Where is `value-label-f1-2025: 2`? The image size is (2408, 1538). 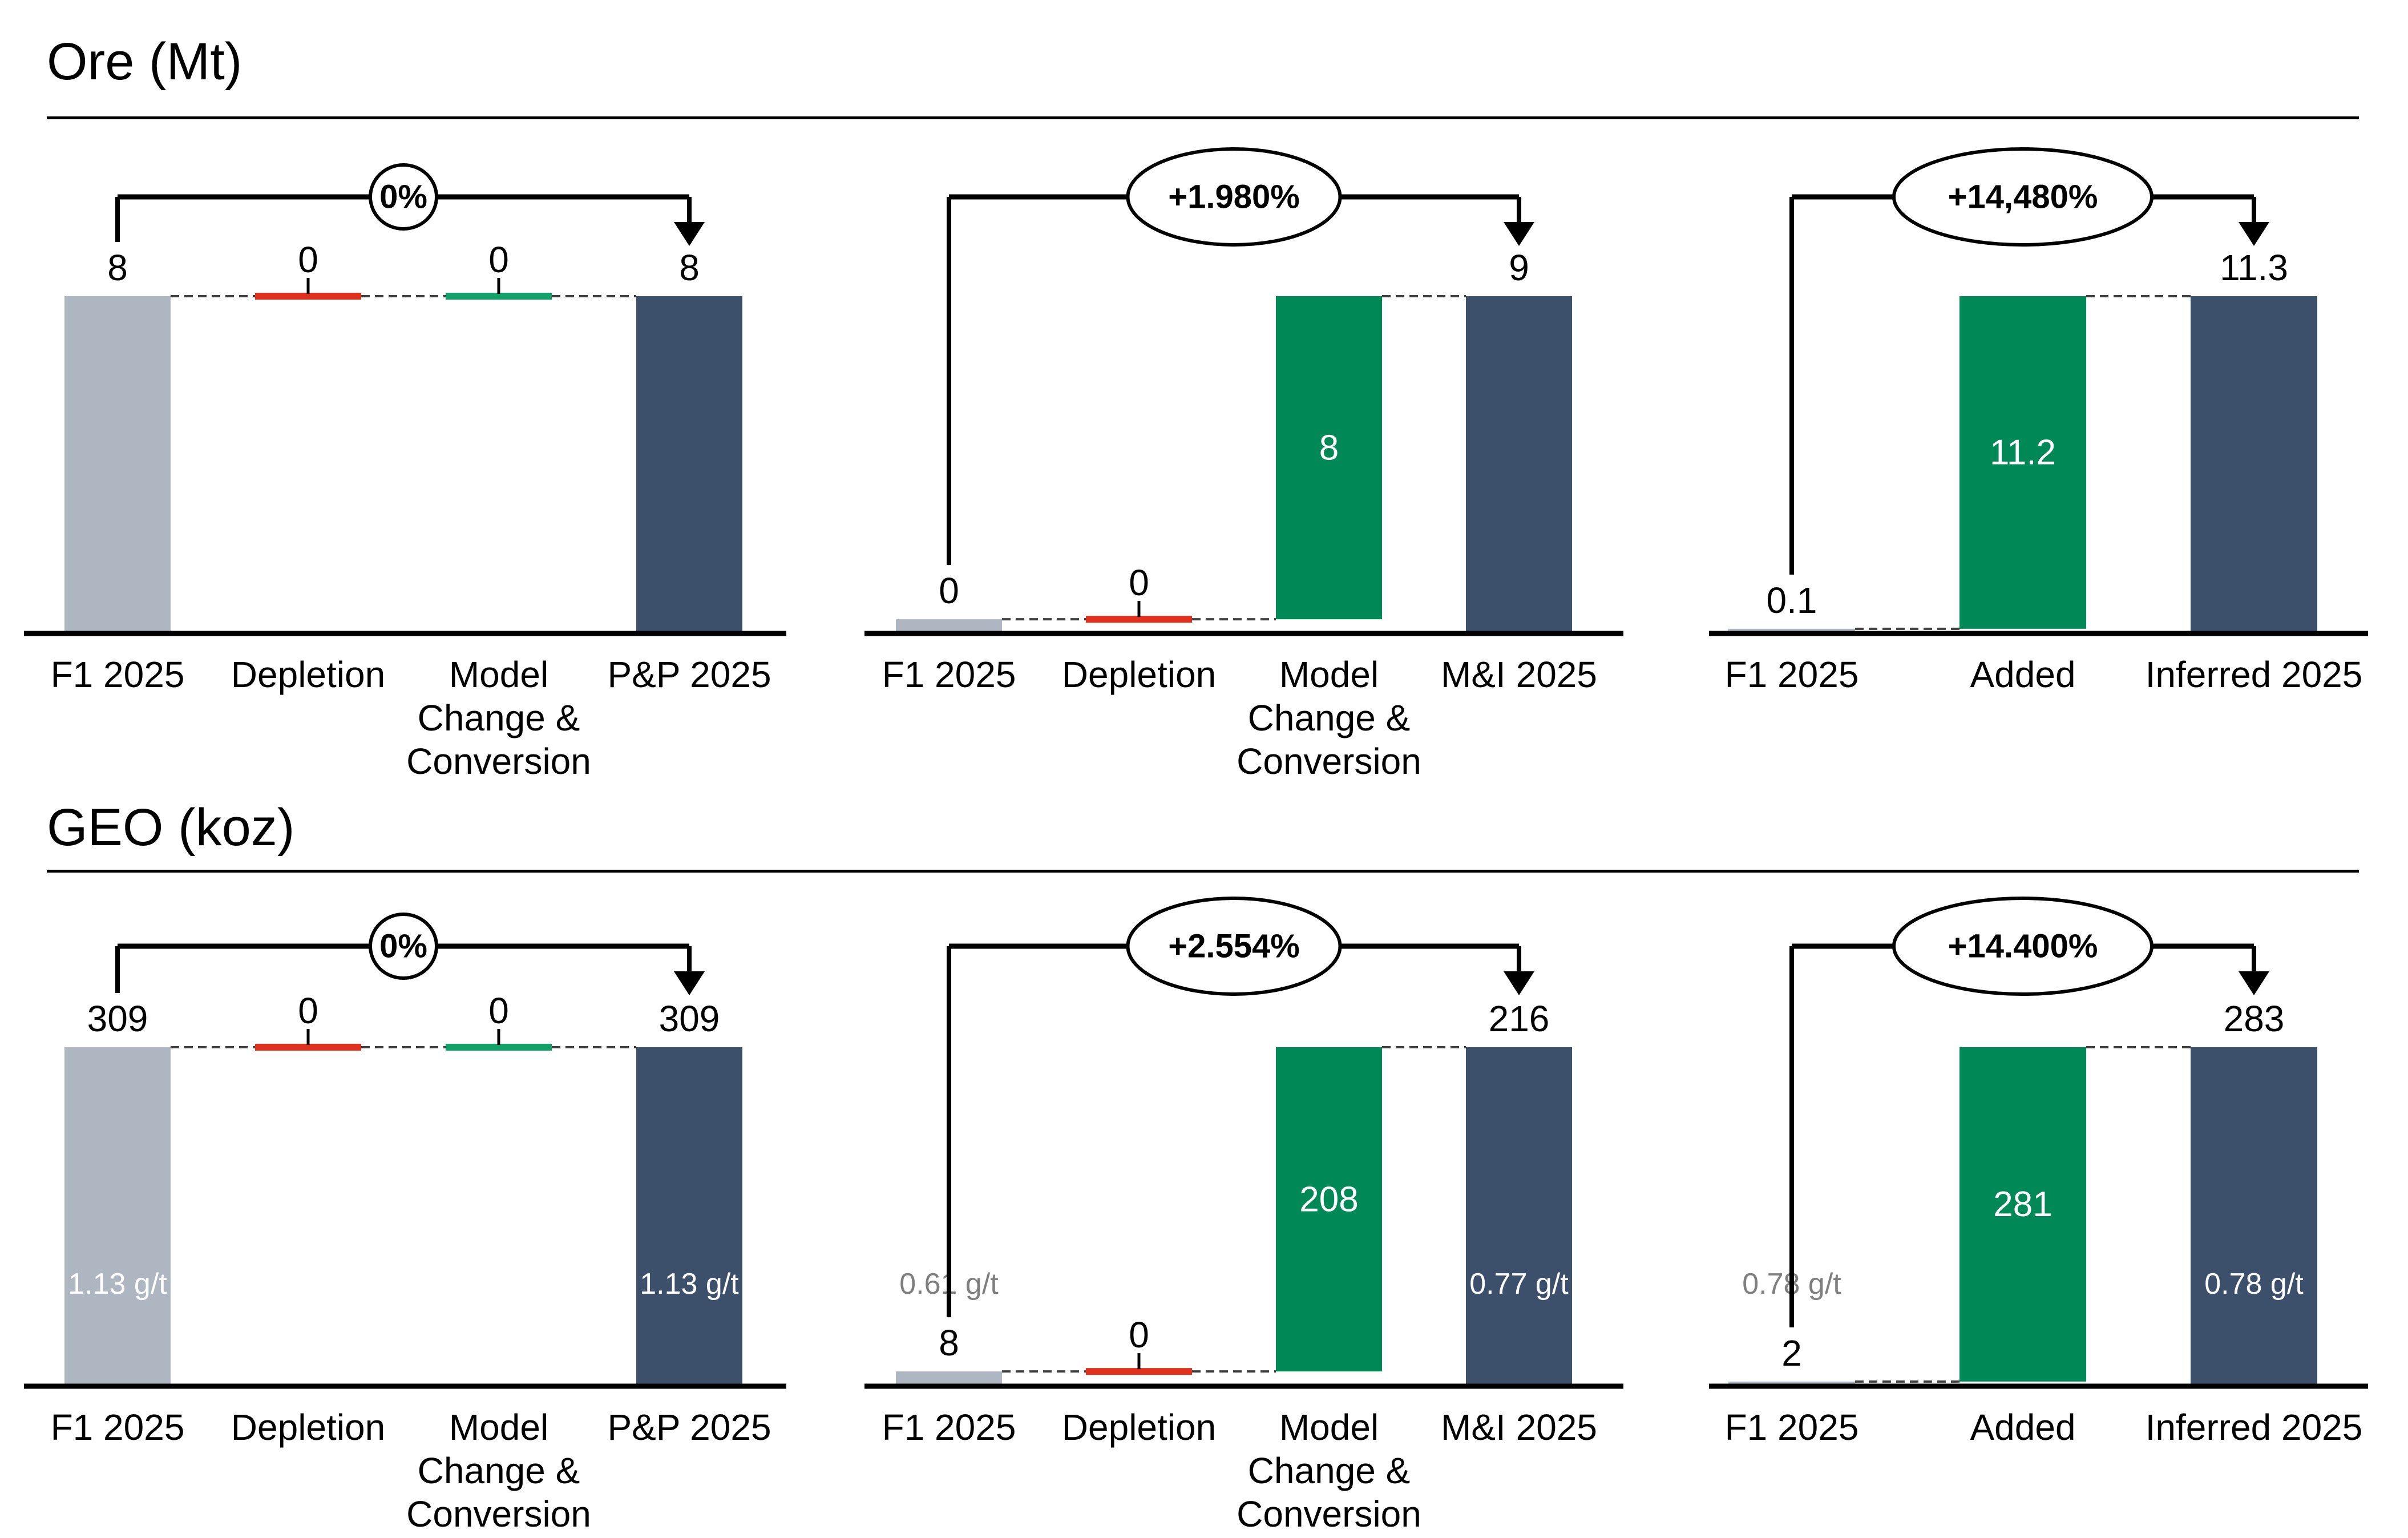 value-label-f1-2025: 2 is located at coordinates (1792, 1353).